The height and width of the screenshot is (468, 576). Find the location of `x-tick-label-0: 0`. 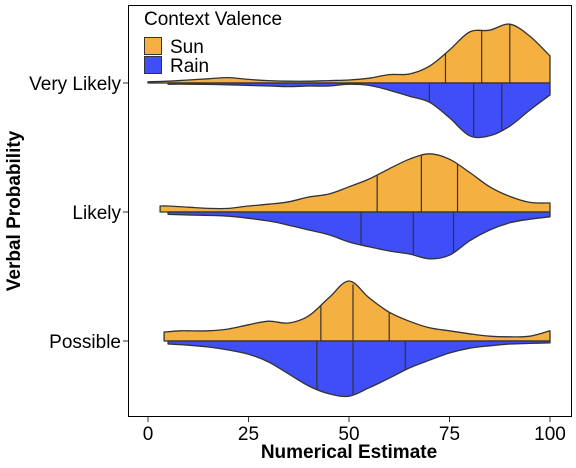

x-tick-label-0: 0 is located at coordinates (148, 434).